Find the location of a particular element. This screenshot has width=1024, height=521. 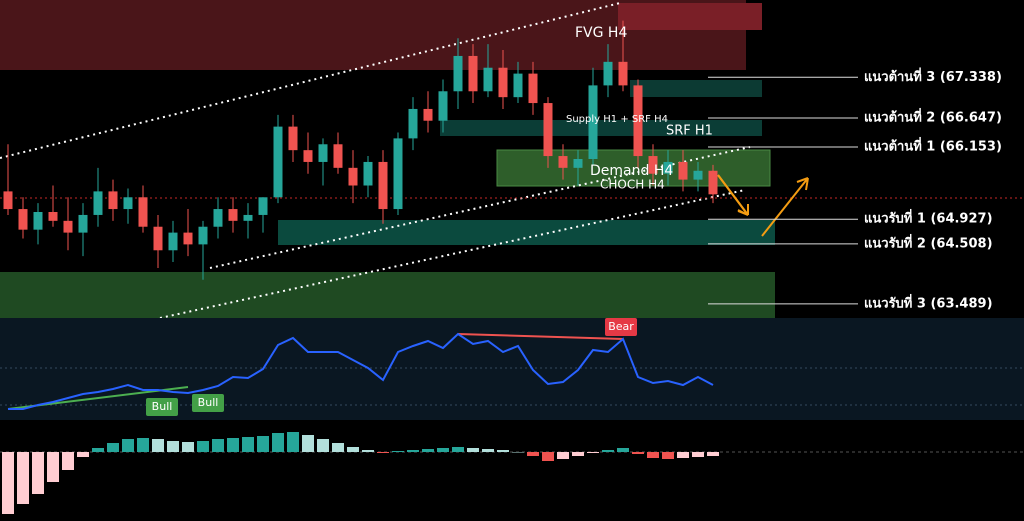

zone-label: Supply H1 + SRF H4 is located at coordinates (617, 119).